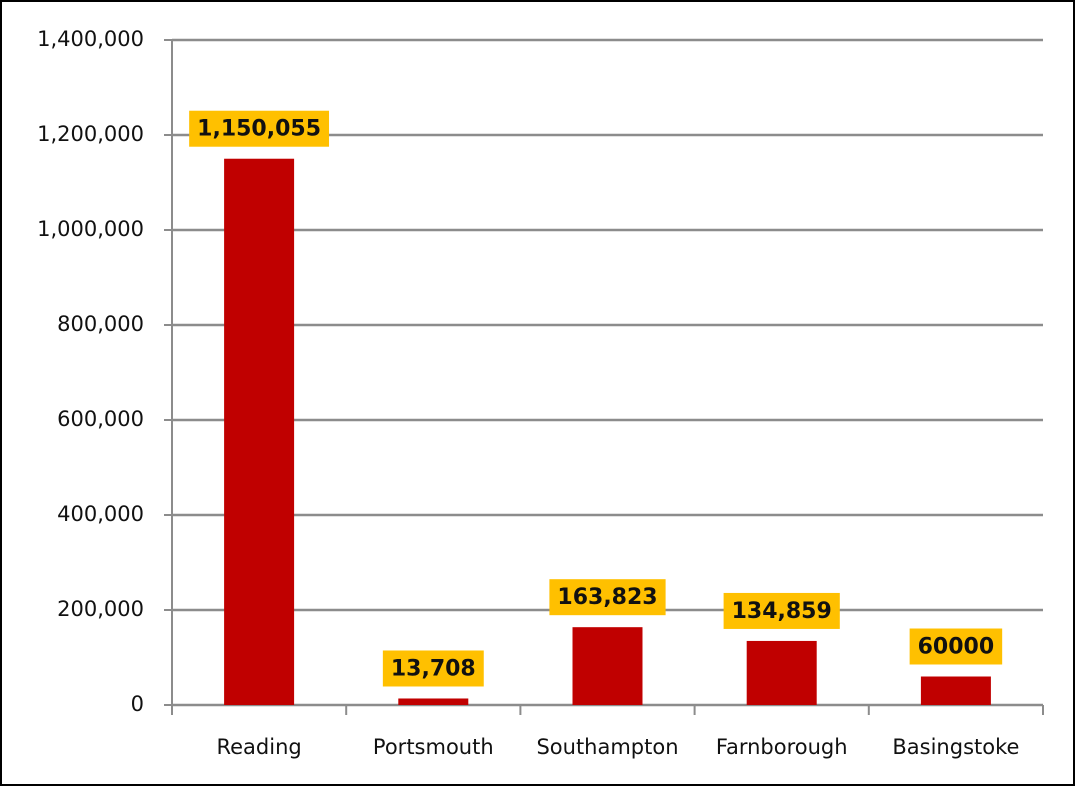  I want to click on x-tick-label: Reading, so click(258, 747).